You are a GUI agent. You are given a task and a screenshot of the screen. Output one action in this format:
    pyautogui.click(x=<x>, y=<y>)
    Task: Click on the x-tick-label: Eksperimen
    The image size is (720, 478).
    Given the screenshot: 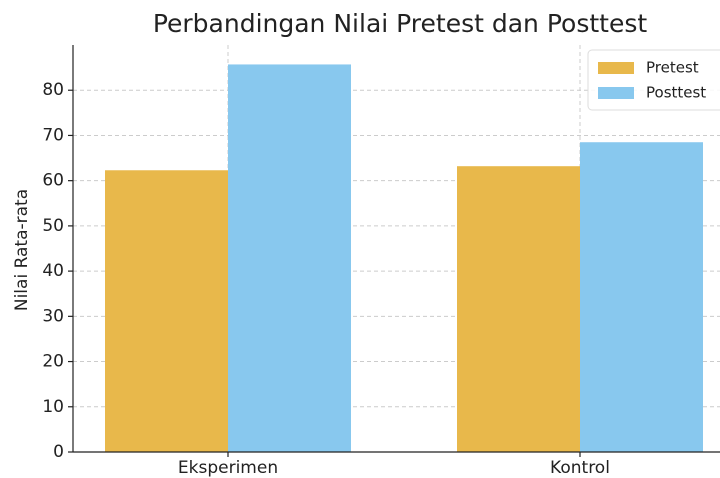 What is the action you would take?
    pyautogui.click(x=228, y=468)
    